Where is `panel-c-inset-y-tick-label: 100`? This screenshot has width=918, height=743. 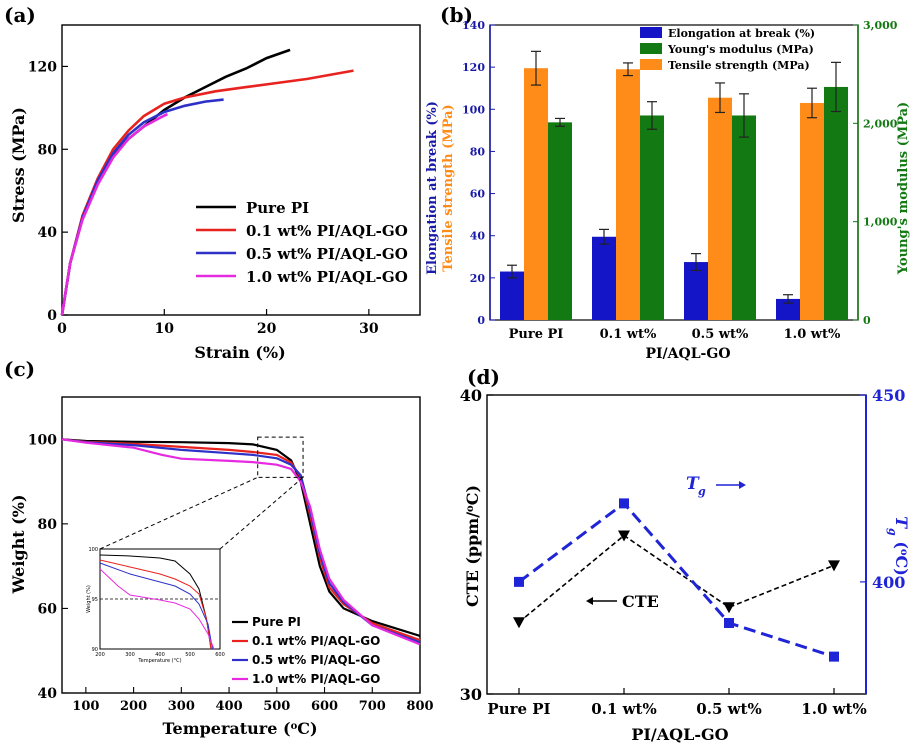
panel-c-inset-y-tick-label: 100 is located at coordinates (93, 550).